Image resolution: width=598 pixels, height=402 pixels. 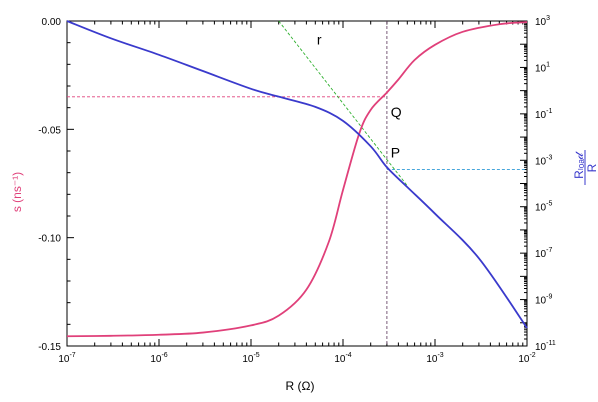 I want to click on y-right-tick-label: 10⁻⁹, so click(x=543, y=300).